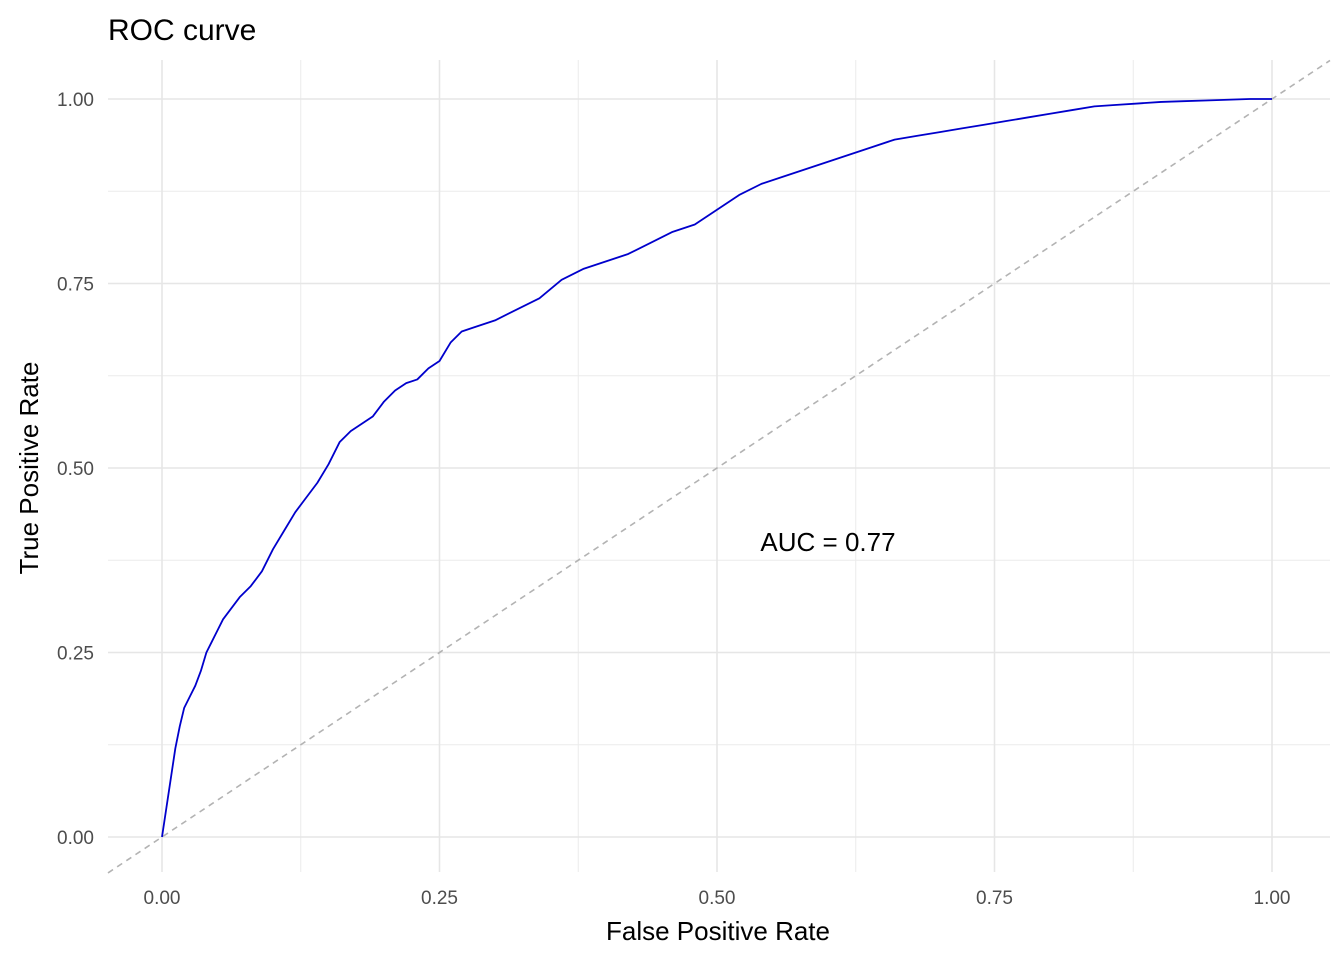  I want to click on x-tick-labels: 0.00 0.25 0.50 0.75 1.00, so click(717, 898).